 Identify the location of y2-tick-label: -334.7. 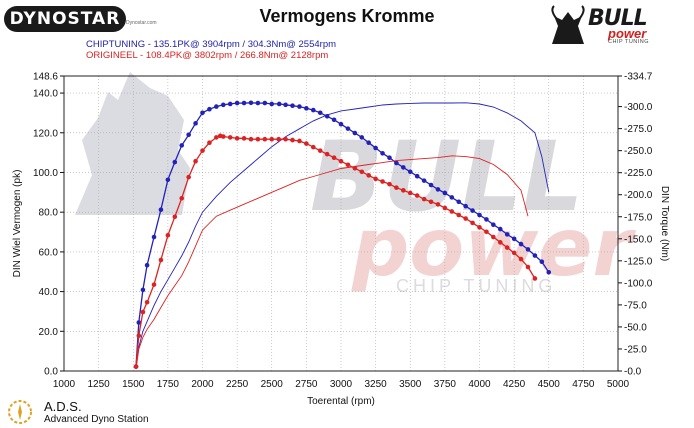
(638, 77).